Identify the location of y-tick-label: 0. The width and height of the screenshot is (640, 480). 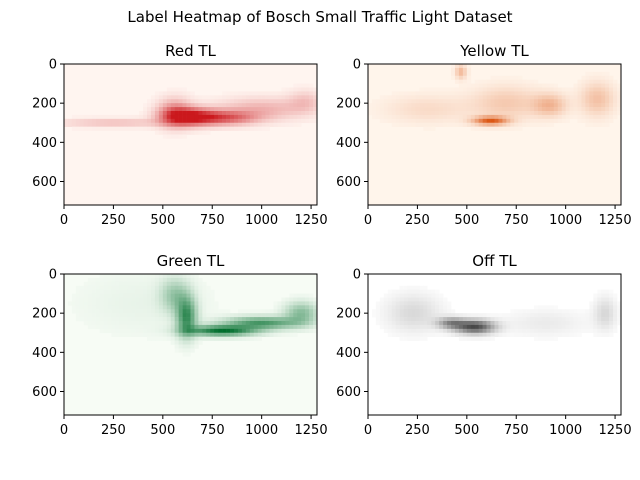
(357, 275).